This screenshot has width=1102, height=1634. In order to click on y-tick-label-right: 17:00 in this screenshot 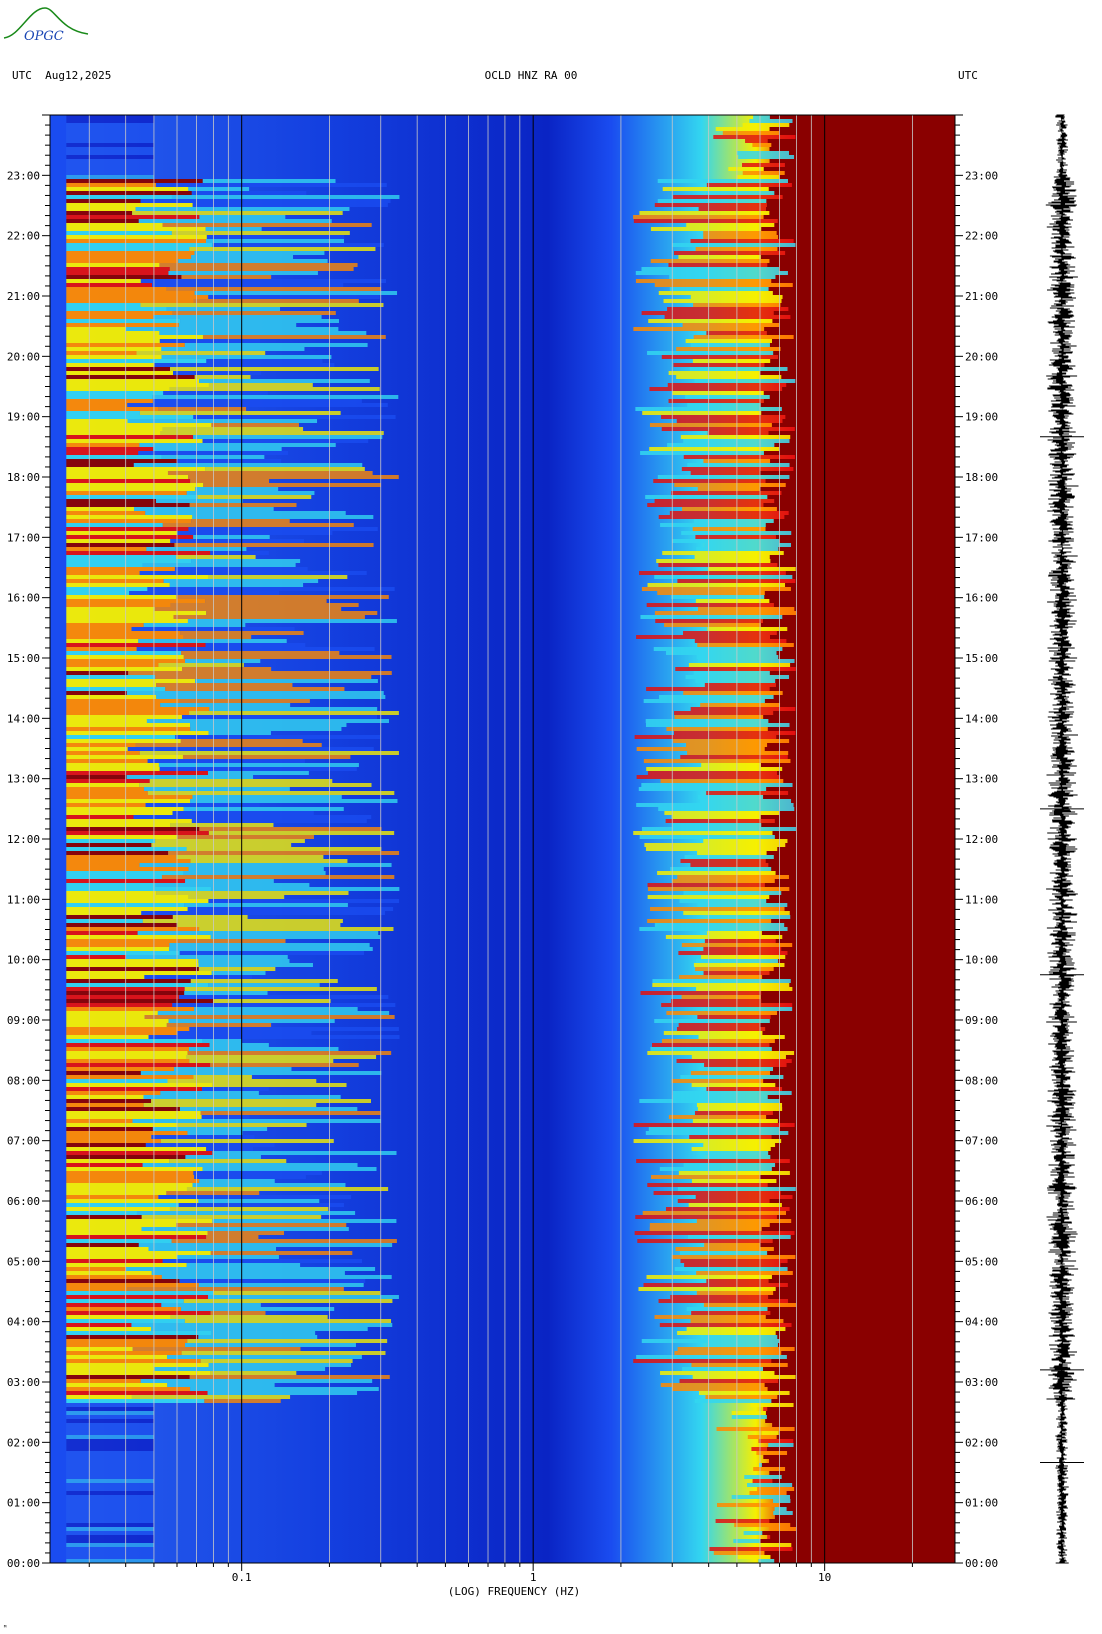, I will do `click(981, 537)`.